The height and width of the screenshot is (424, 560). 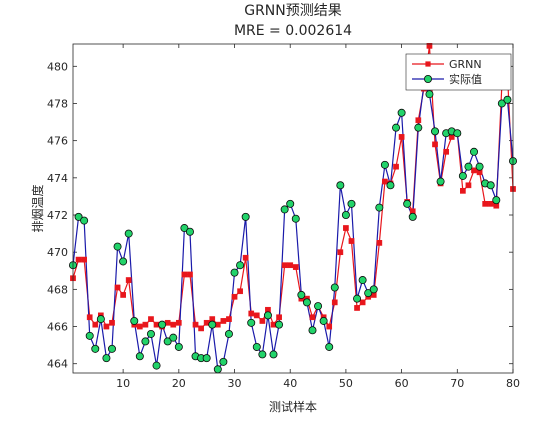 I want to click on legend-label-1: GRNN, so click(x=465, y=64).